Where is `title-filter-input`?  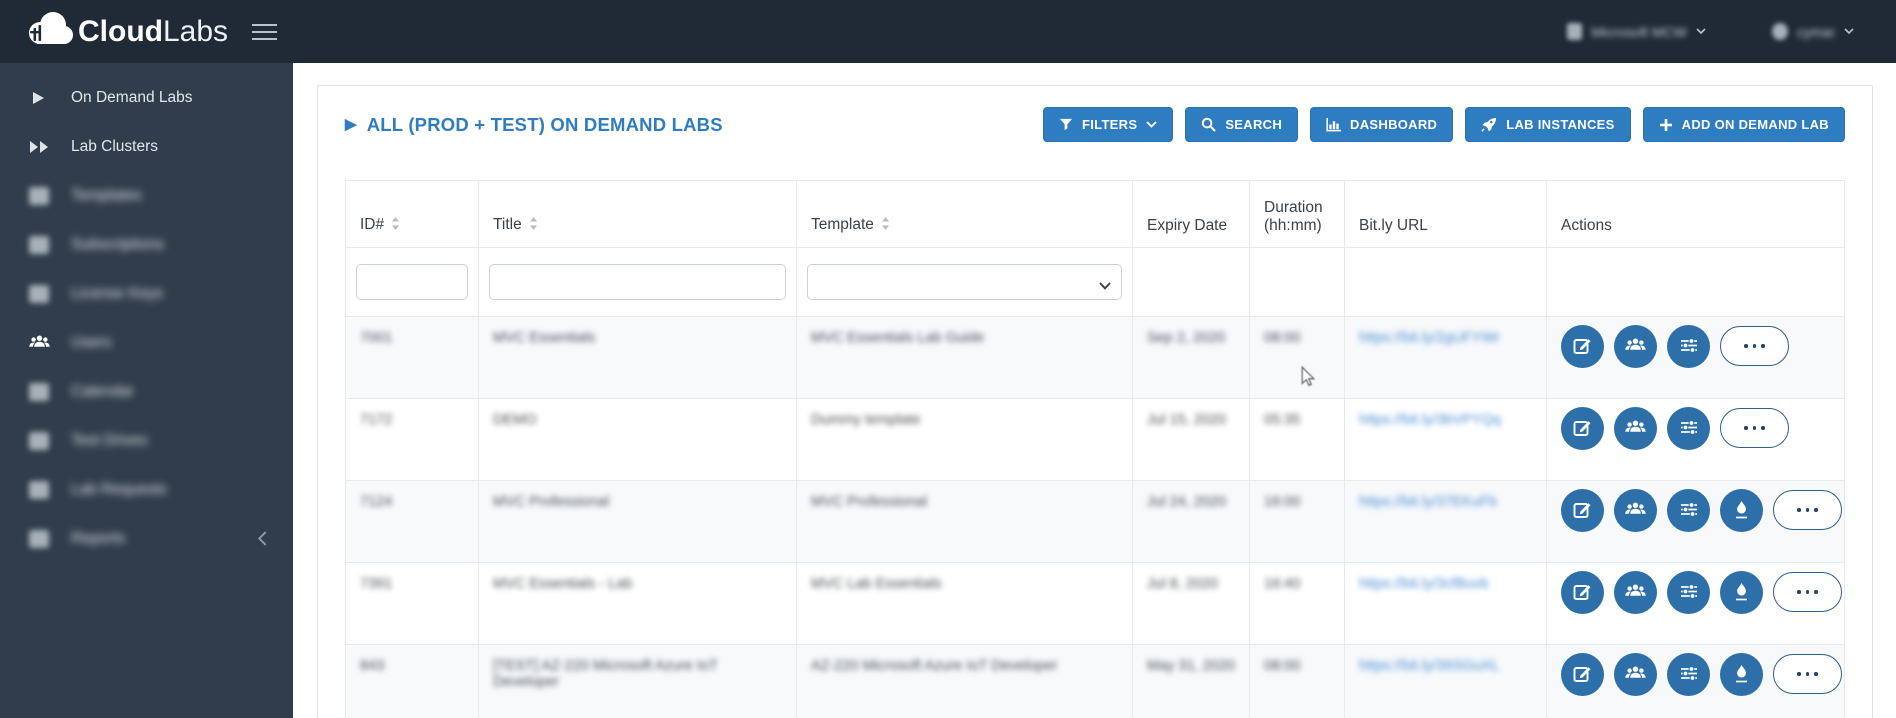 title-filter-input is located at coordinates (637, 282).